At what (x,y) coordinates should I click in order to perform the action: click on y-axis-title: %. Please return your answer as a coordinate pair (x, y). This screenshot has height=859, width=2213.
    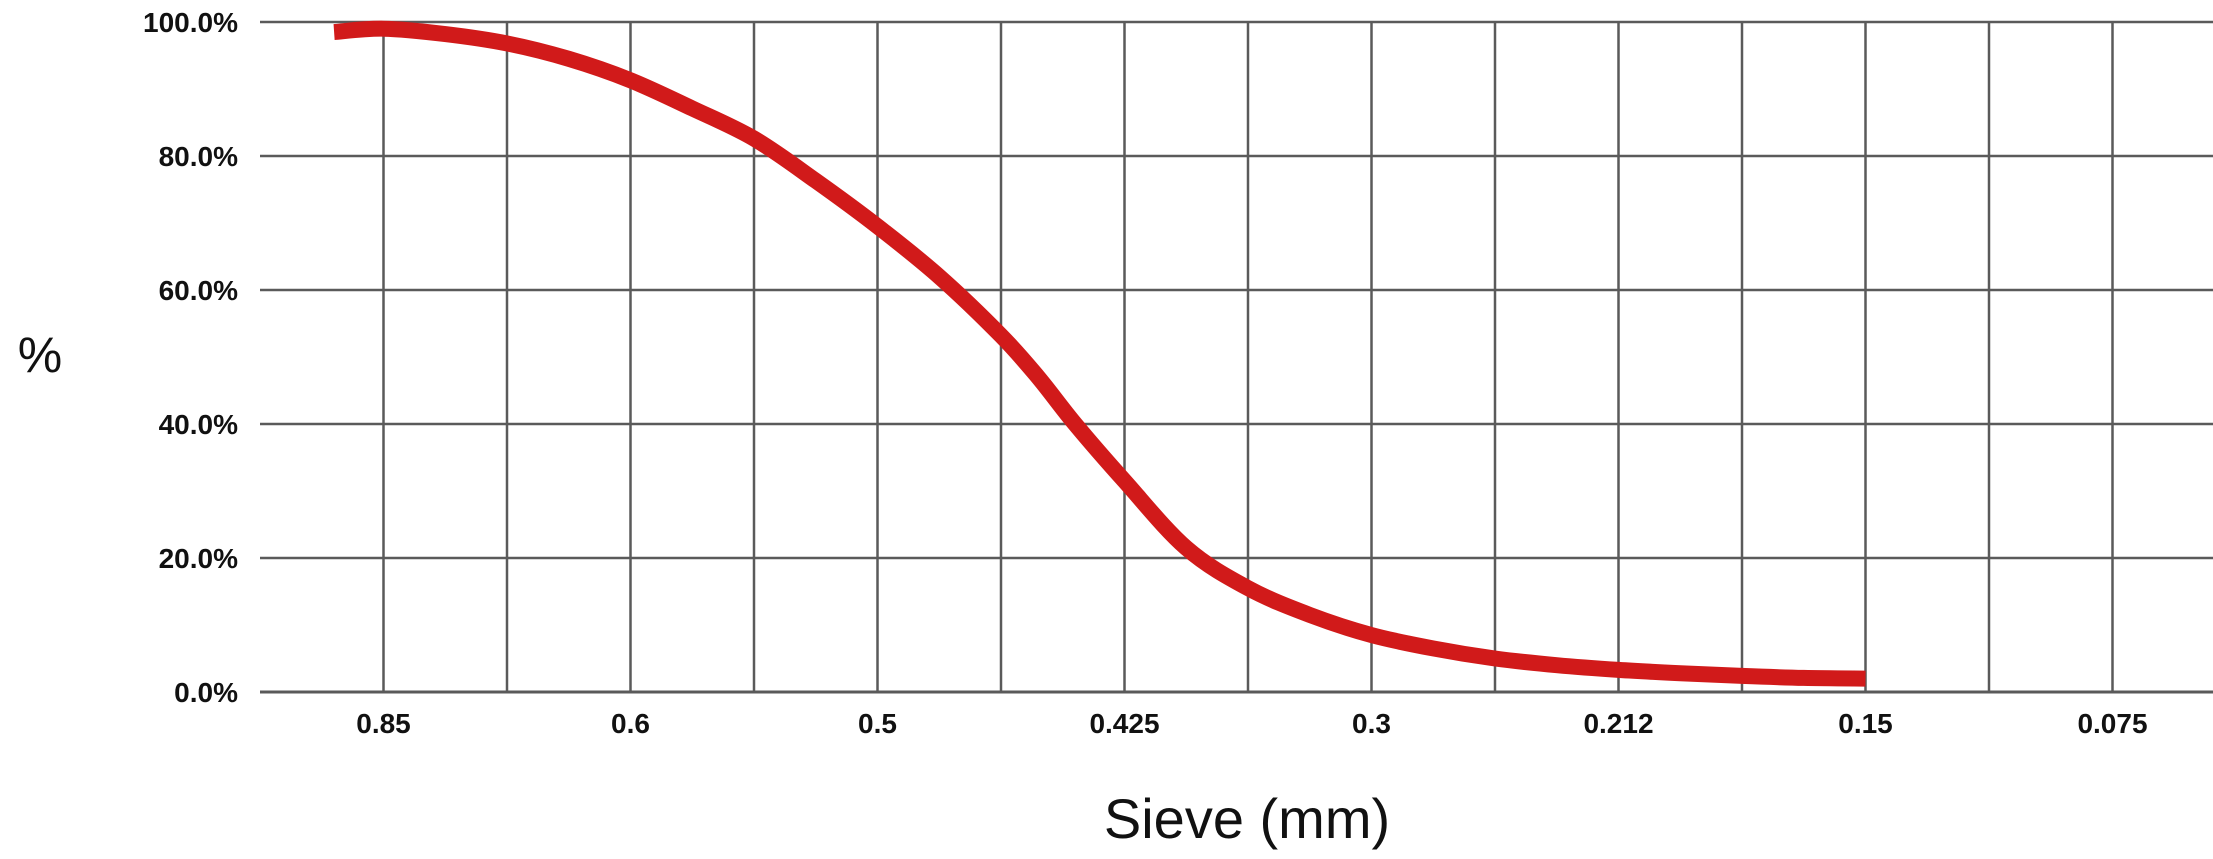
    Looking at the image, I should click on (40, 355).